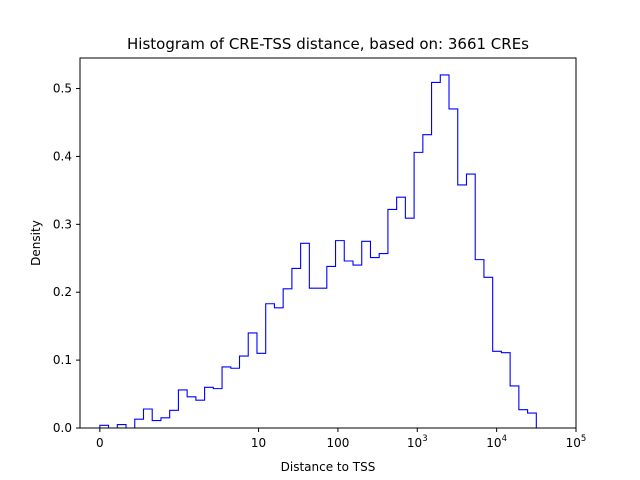 The height and width of the screenshot is (480, 640). Describe the element at coordinates (576, 442) in the screenshot. I see `x-tick-label: 10⁵` at that location.